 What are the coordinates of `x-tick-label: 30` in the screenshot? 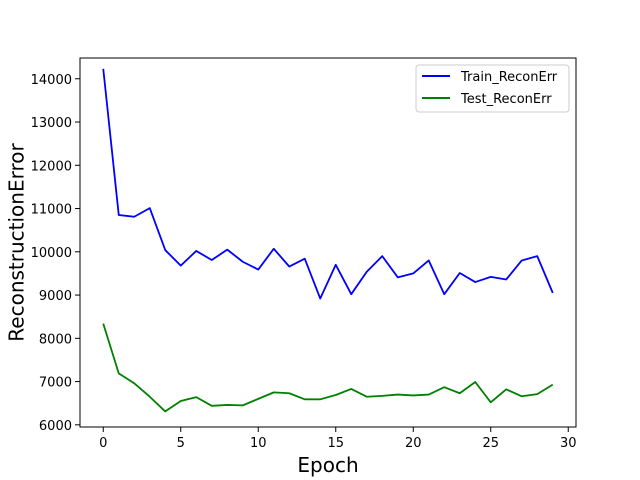 It's located at (568, 443).